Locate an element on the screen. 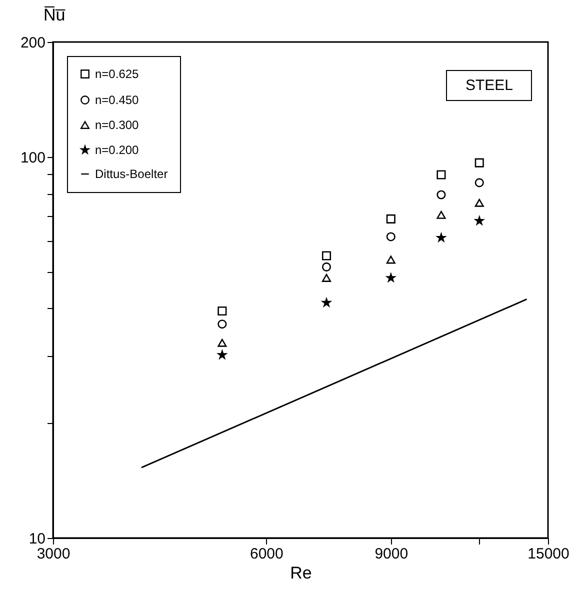 The height and width of the screenshot is (602, 580). legend-label: n=0.200 is located at coordinates (117, 150).